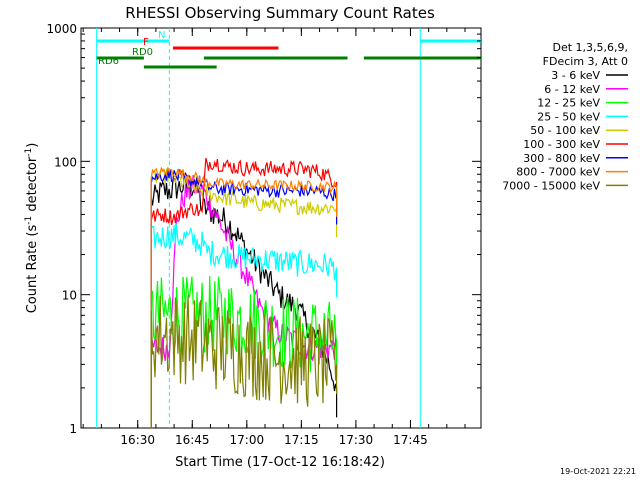  Describe the element at coordinates (565, 130) in the screenshot. I see `legend-label-4: 50 - 100 keV` at that location.